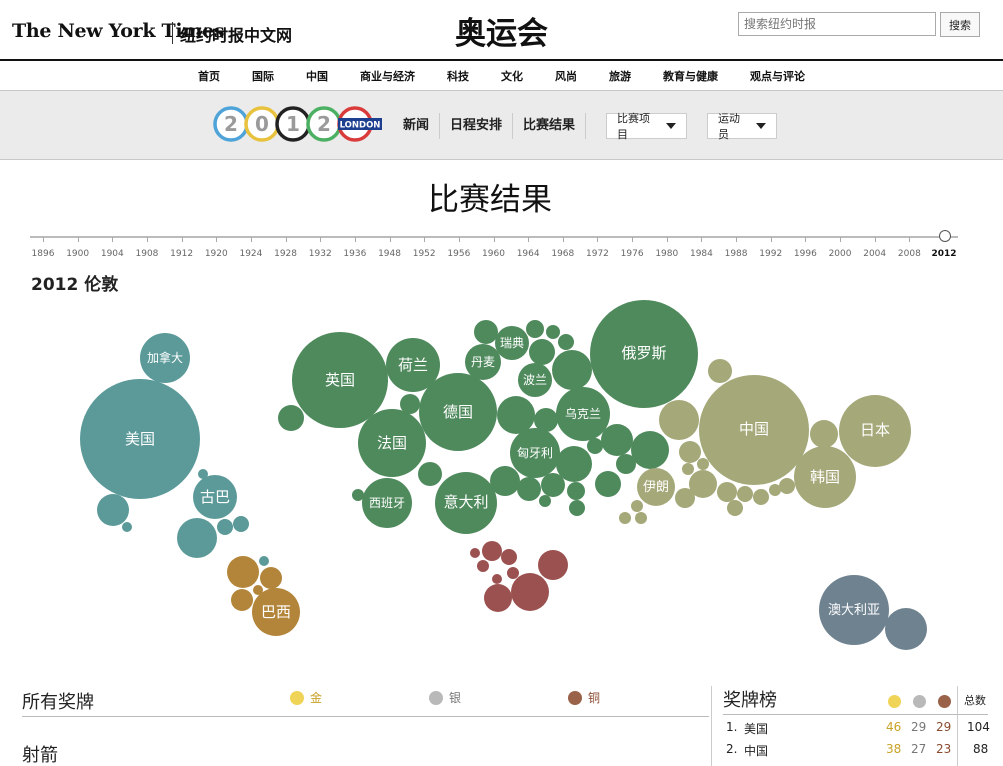  What do you see at coordinates (263, 76) in the screenshot?
I see `nav-item-world: 国际` at bounding box center [263, 76].